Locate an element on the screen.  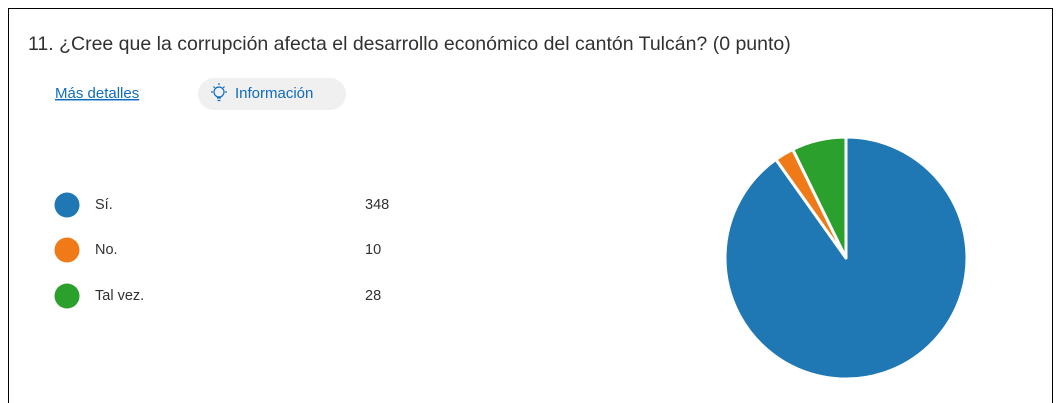
legend-label: No. is located at coordinates (106, 250).